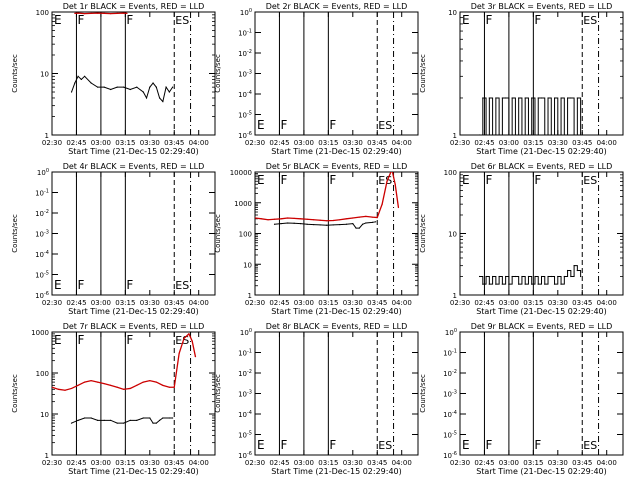 Image resolution: width=640 pixels, height=480 pixels. I want to click on x-tick-label: 02:30, so click(52, 463).